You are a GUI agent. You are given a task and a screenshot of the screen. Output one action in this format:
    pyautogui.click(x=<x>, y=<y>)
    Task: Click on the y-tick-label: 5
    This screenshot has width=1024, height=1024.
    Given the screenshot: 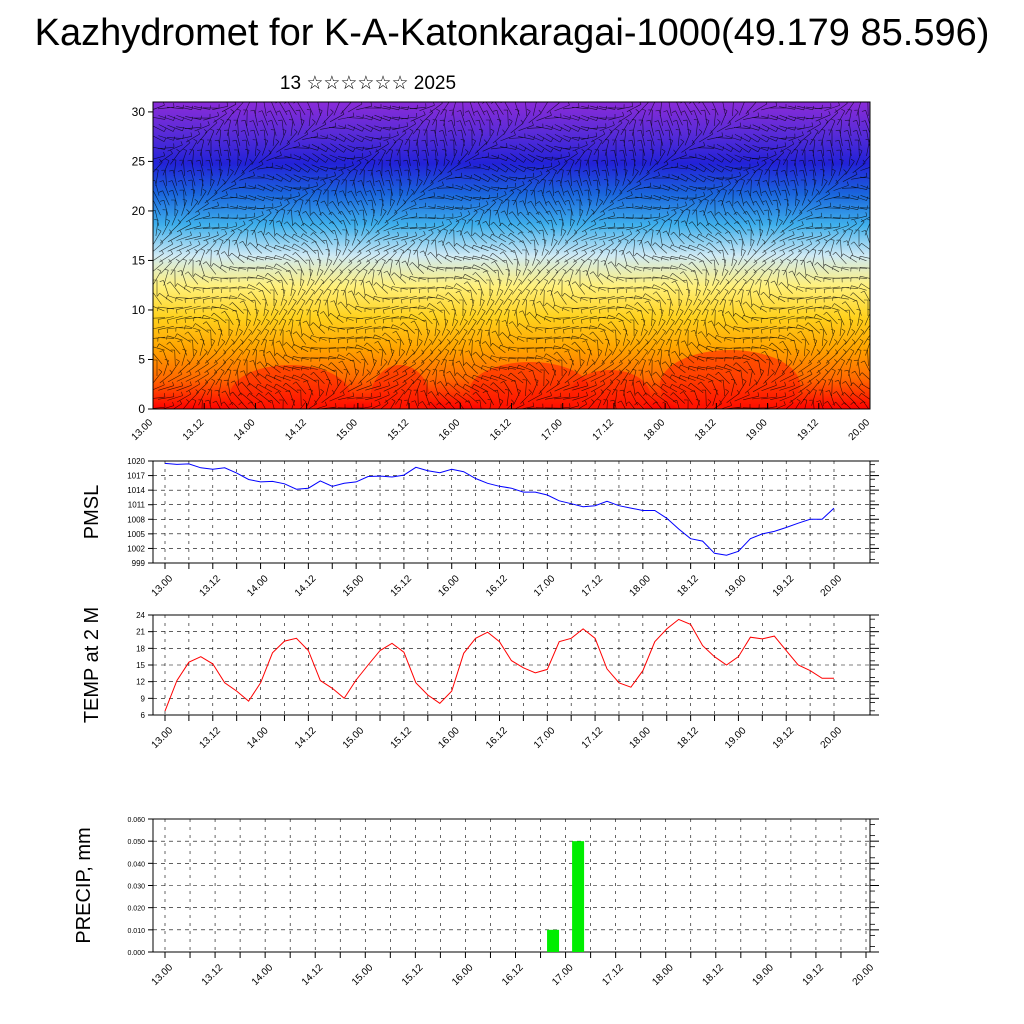 What is the action you would take?
    pyautogui.click(x=141, y=359)
    